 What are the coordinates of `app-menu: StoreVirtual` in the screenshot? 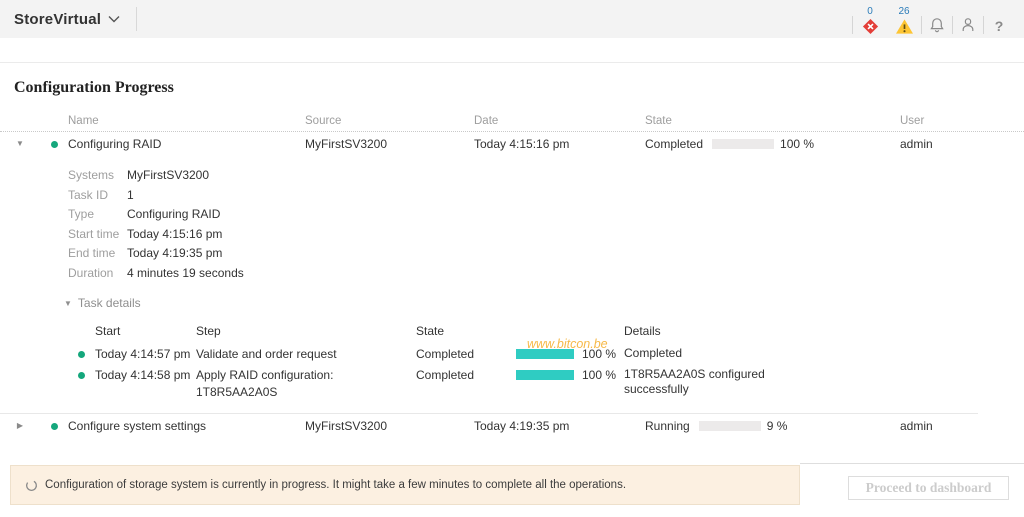 It's located at (67, 19).